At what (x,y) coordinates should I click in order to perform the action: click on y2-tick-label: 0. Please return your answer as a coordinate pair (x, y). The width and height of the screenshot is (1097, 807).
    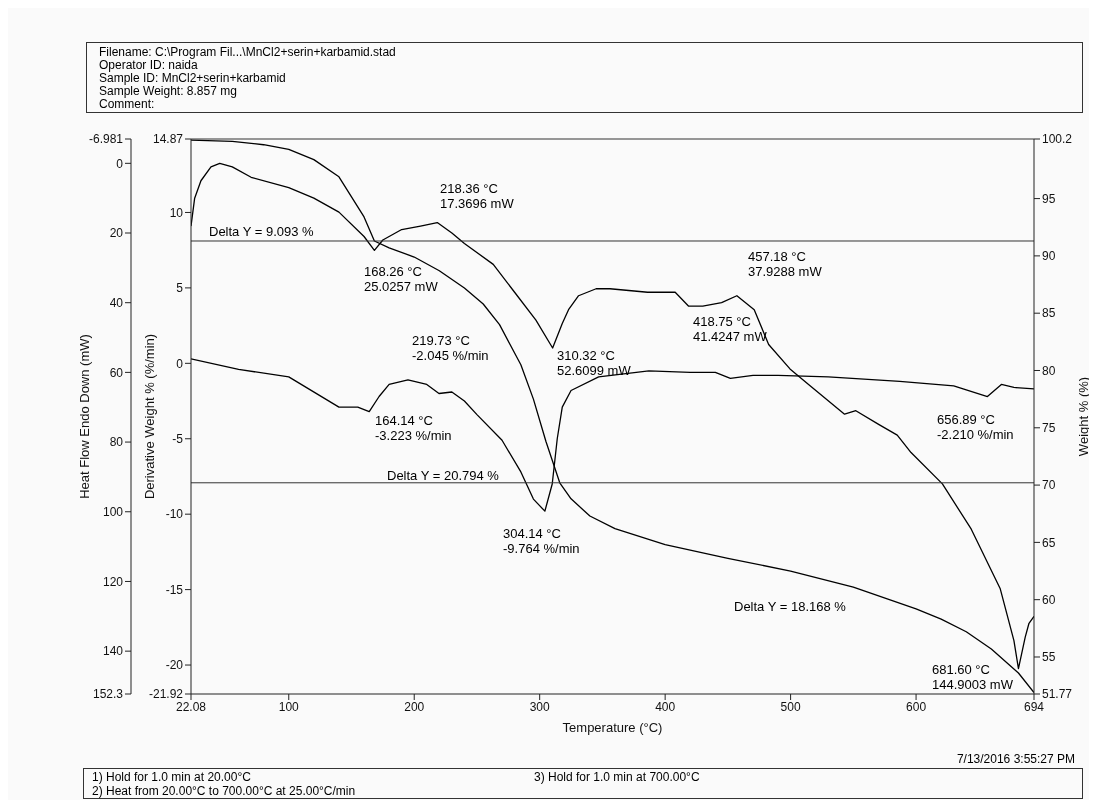
    Looking at the image, I should click on (120, 163).